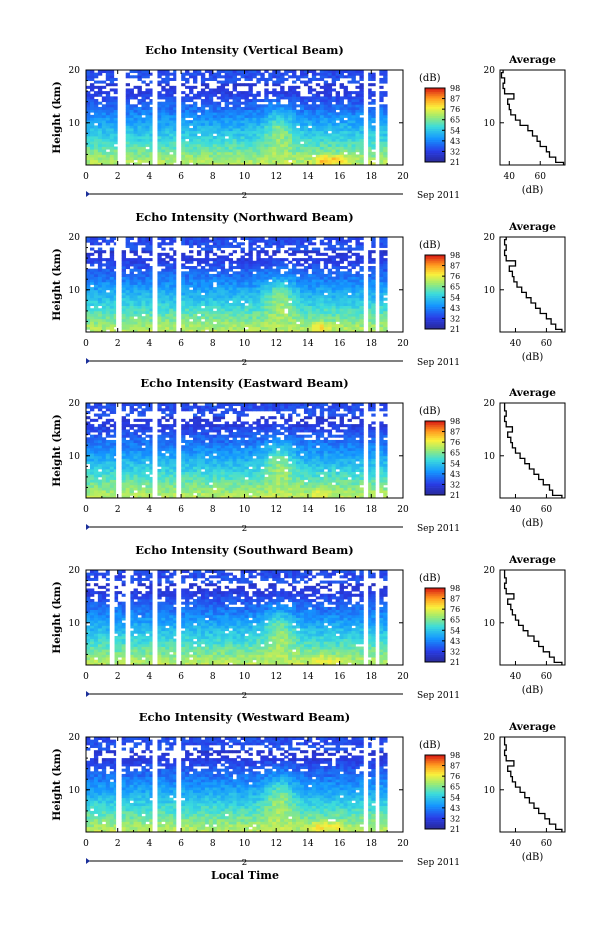 The width and height of the screenshot is (616, 929). Describe the element at coordinates (435, 96) in the screenshot. I see `colorbar-segment` at that location.